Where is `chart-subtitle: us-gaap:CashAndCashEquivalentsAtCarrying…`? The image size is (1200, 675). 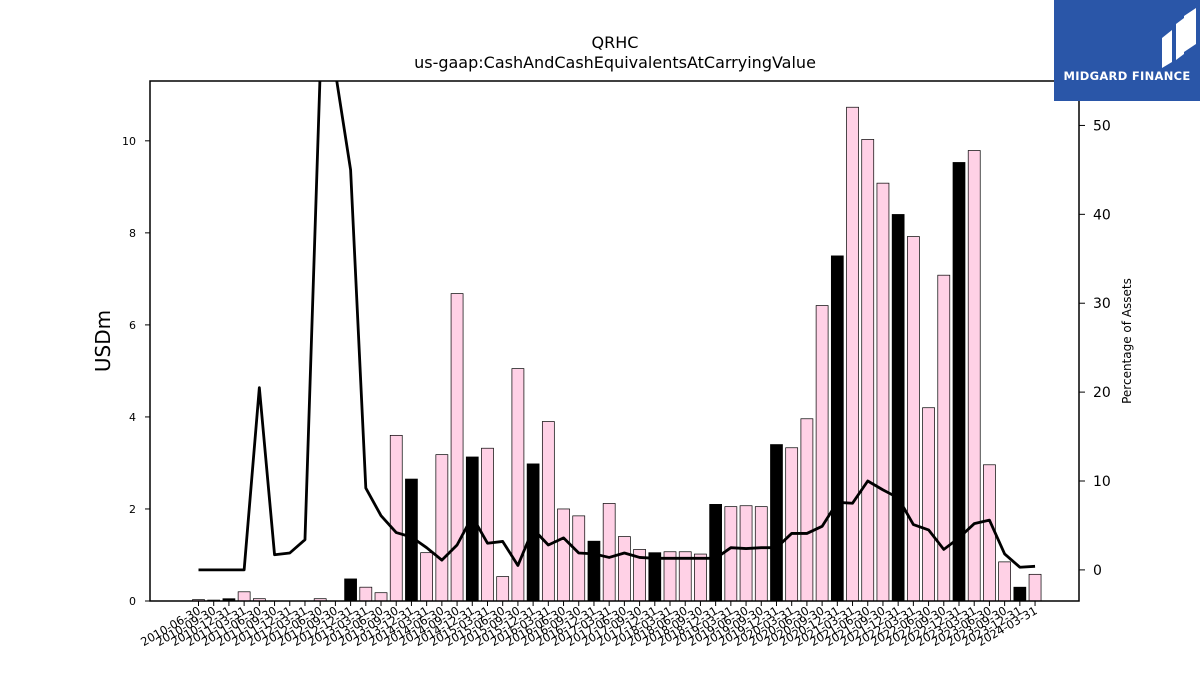 chart-subtitle: us-gaap:CashAndCashEquivalentsAtCarrying… is located at coordinates (615, 62).